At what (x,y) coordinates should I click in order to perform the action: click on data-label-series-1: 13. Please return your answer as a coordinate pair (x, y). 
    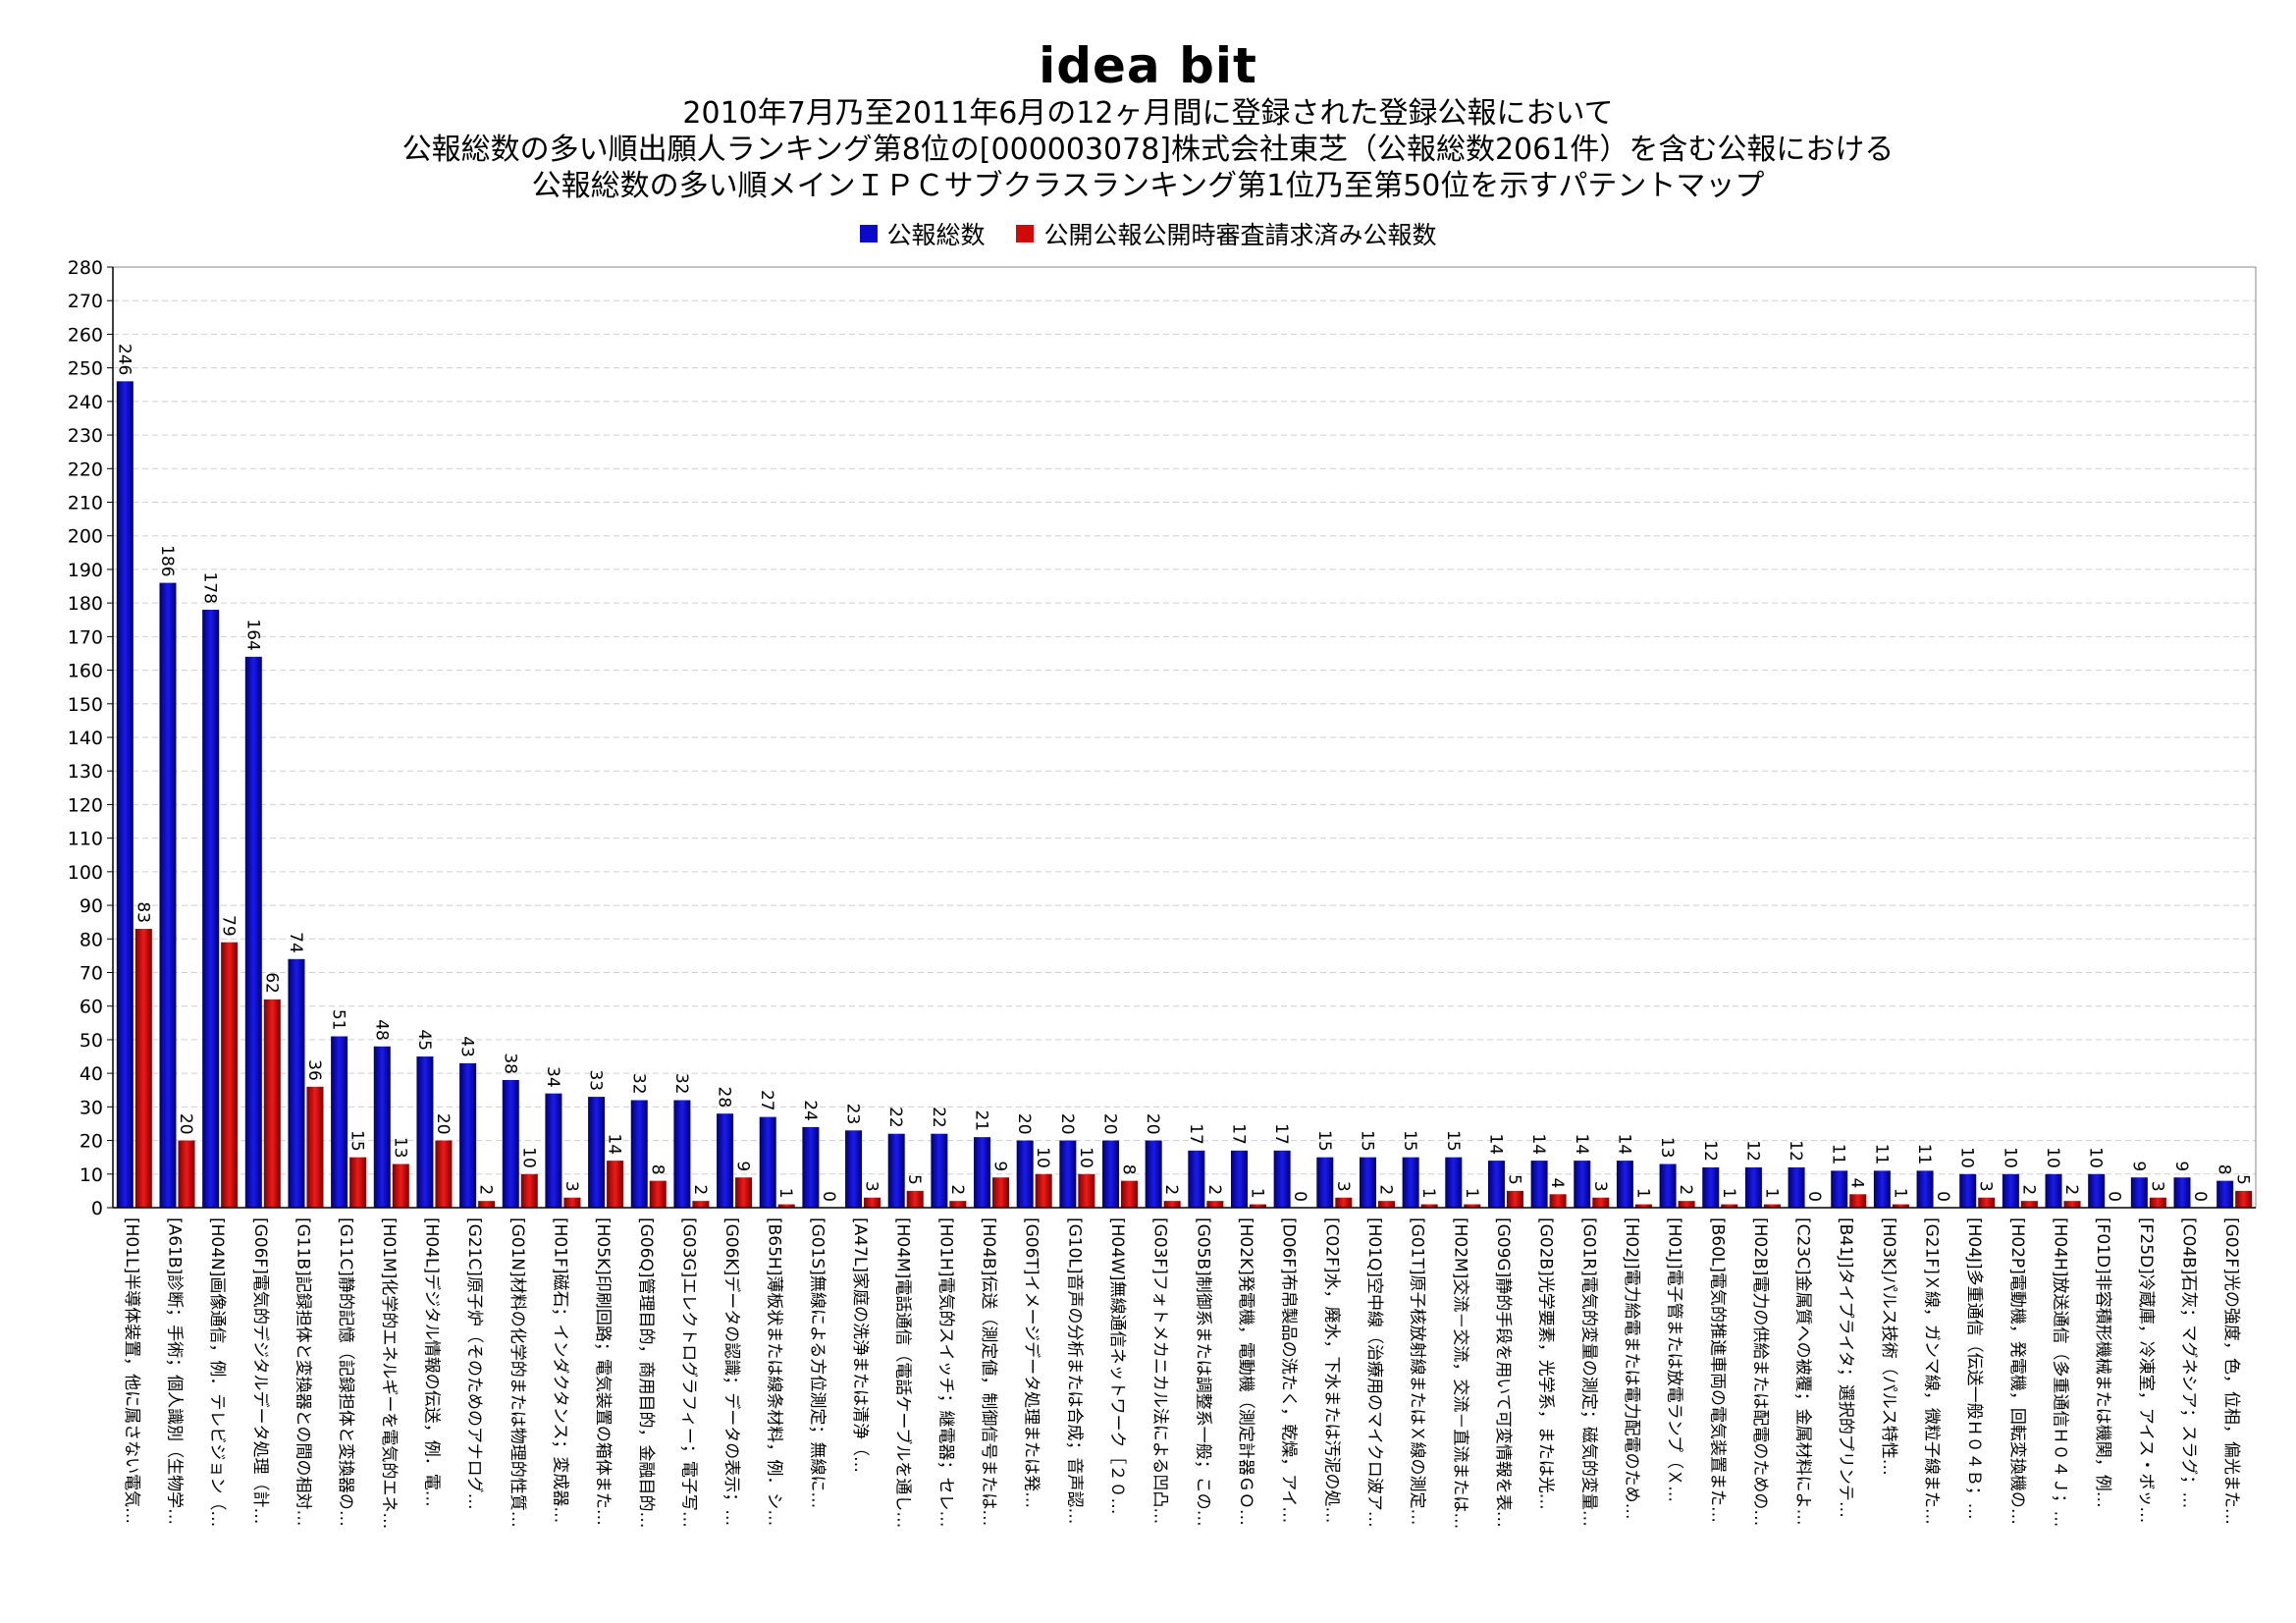
    Looking at the image, I should click on (1667, 1148).